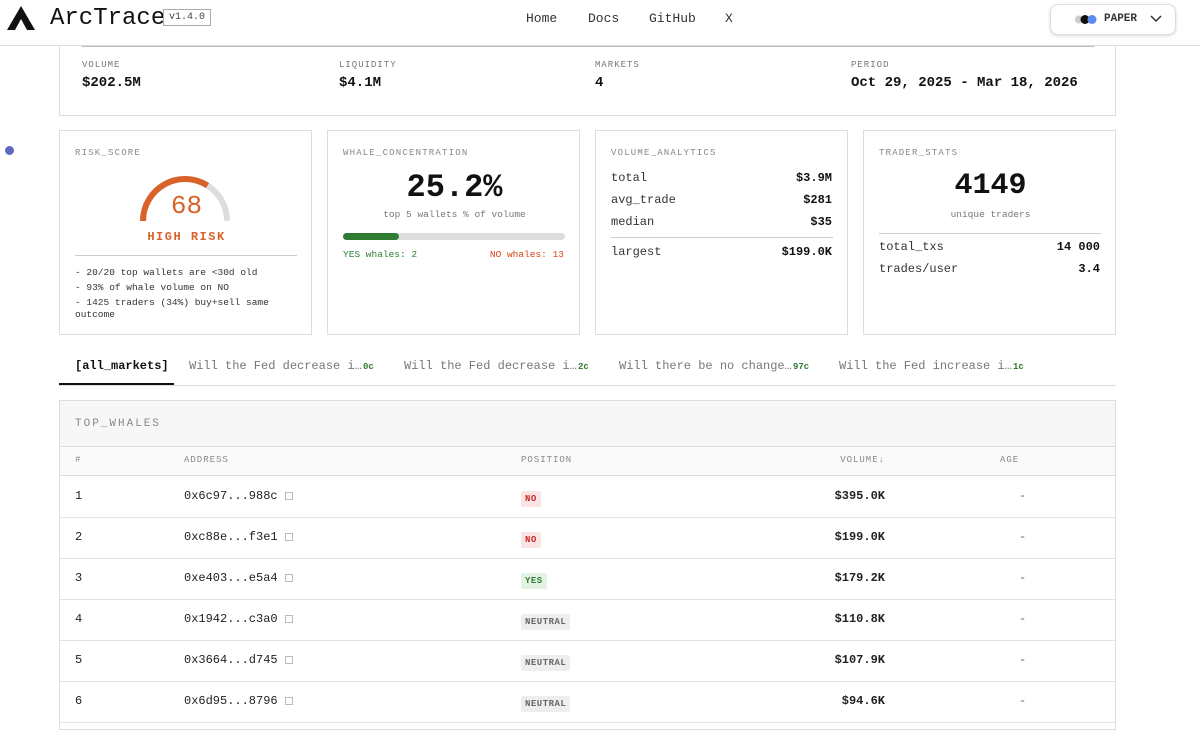 The width and height of the screenshot is (1200, 730). Describe the element at coordinates (821, 222) in the screenshot. I see `stat-value: $35` at that location.